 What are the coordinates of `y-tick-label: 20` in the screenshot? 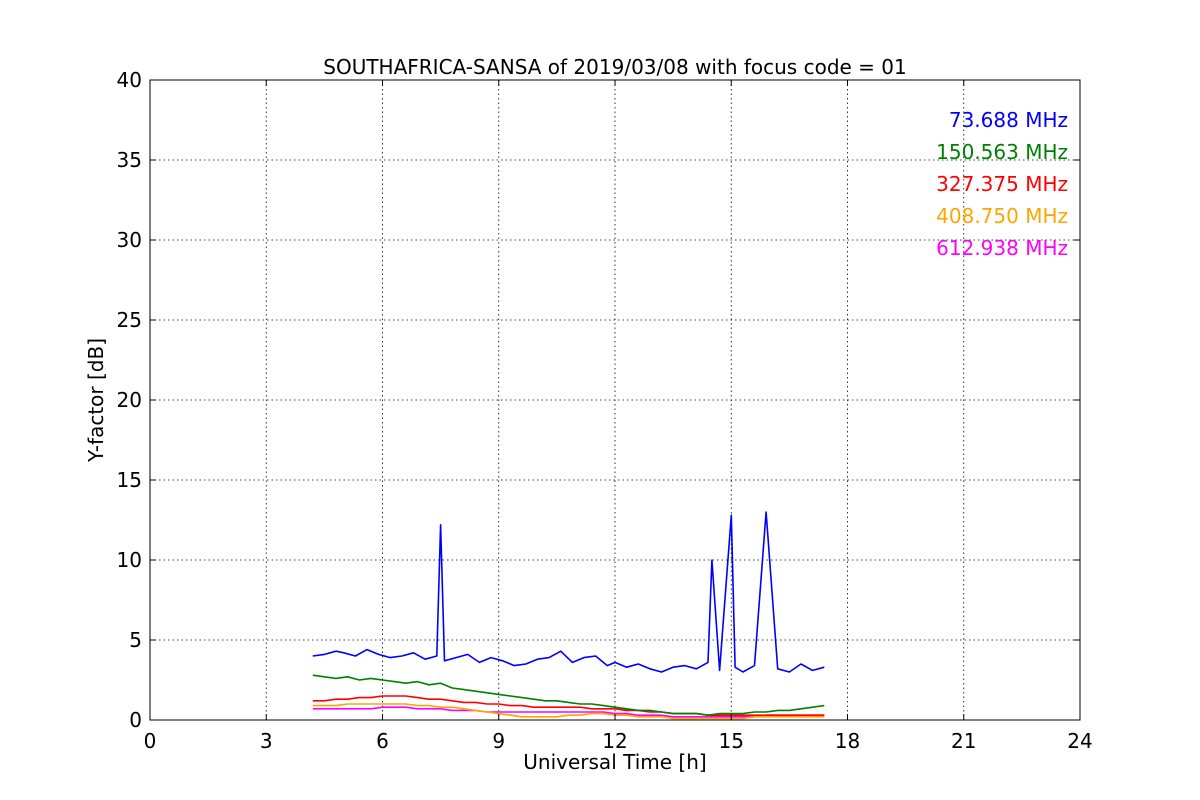 It's located at (129, 400).